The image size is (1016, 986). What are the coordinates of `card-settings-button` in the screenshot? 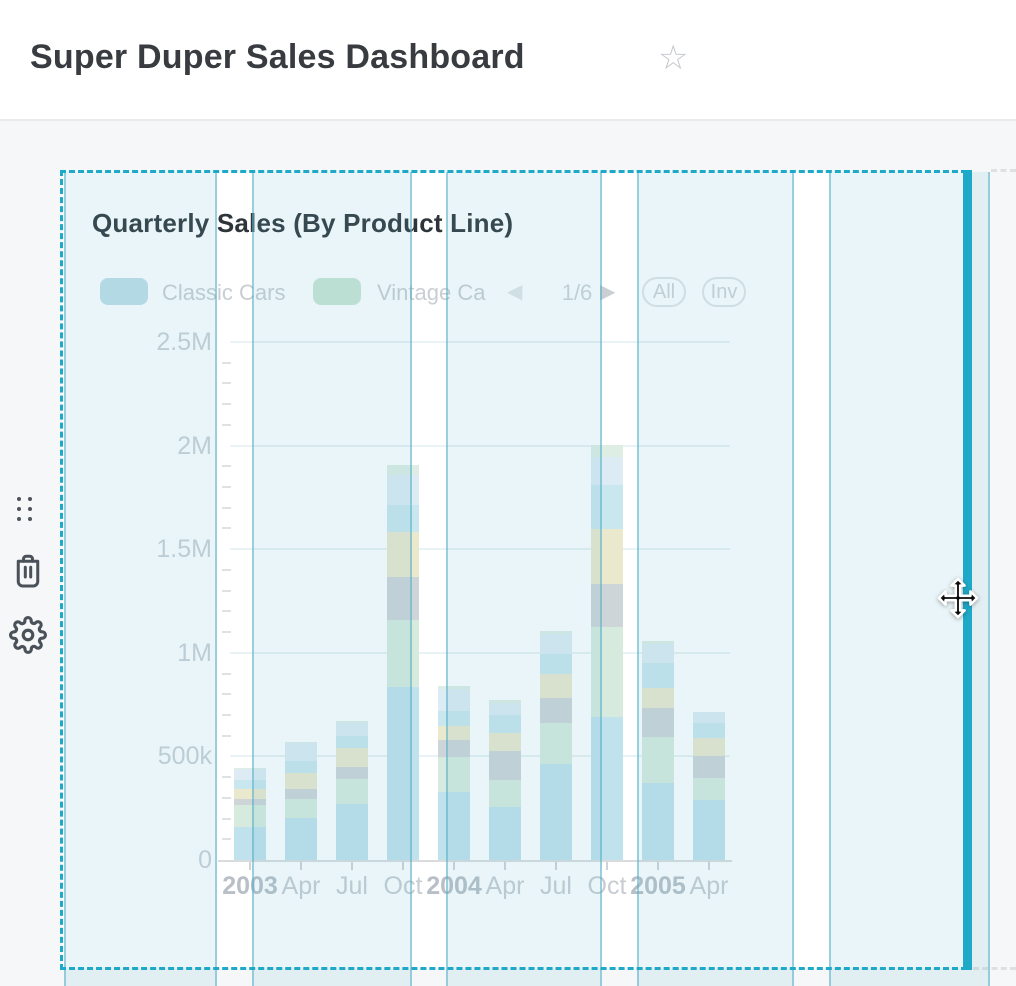 It's located at (28, 637).